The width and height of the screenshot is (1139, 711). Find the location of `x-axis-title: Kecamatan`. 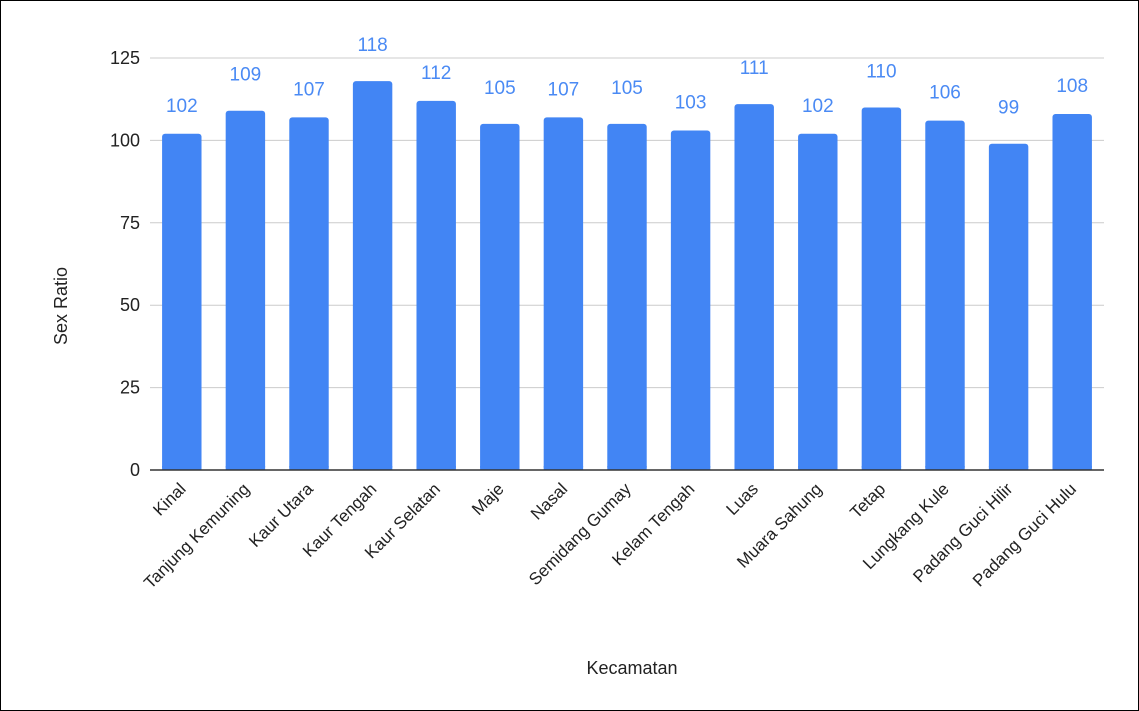

x-axis-title: Kecamatan is located at coordinates (631, 668).